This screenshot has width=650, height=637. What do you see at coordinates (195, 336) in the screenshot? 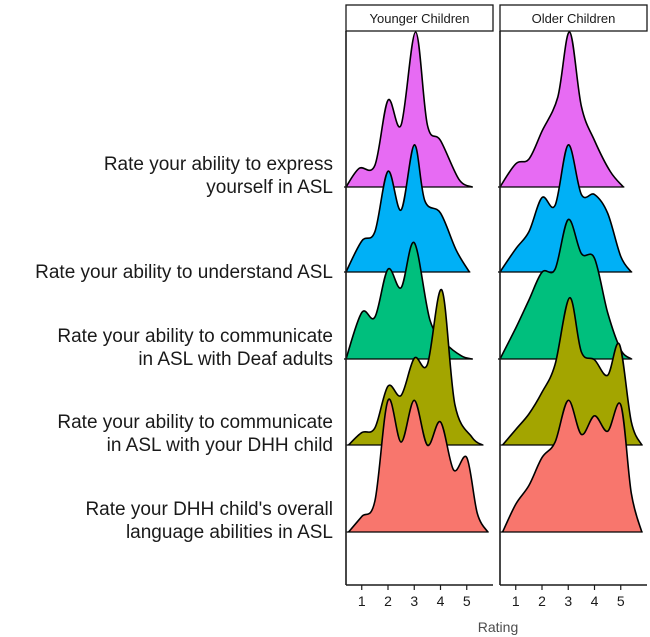
I see `category-label-2-line-0: Rate your ability to communicate` at bounding box center [195, 336].